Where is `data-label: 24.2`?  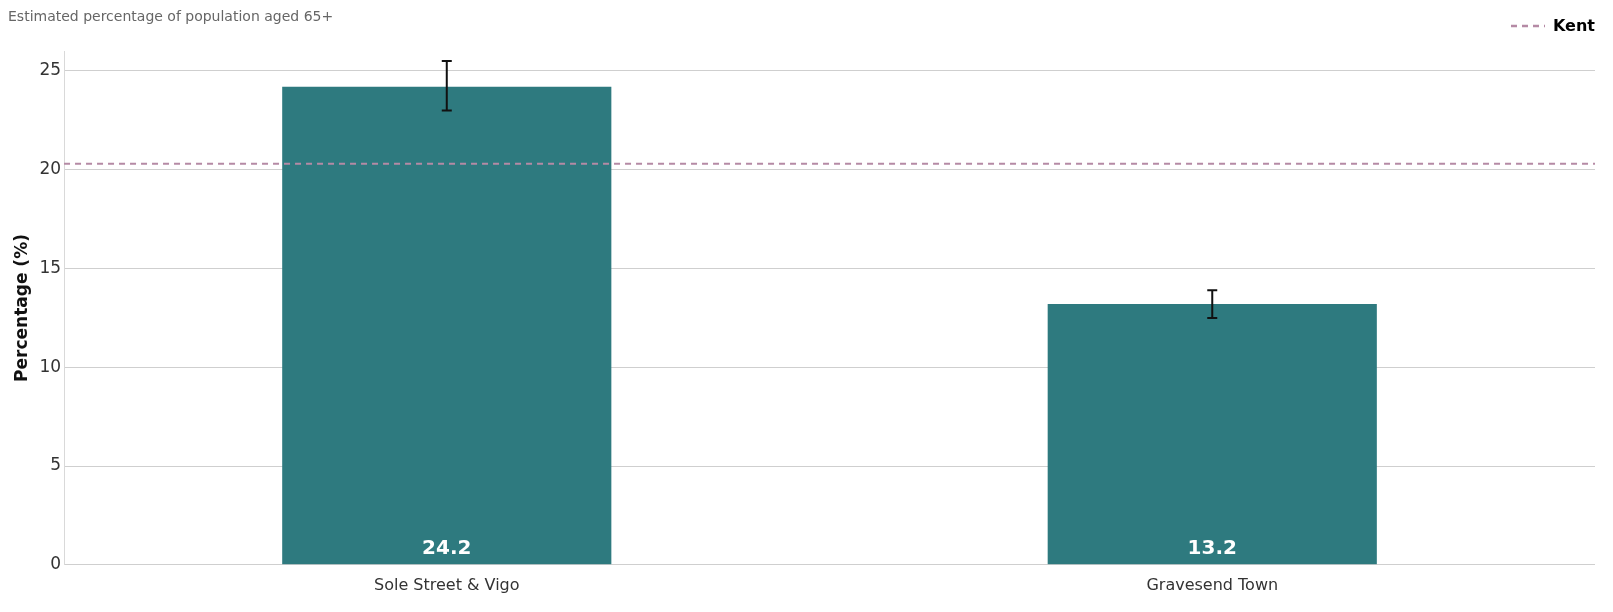 data-label: 24.2 is located at coordinates (447, 547).